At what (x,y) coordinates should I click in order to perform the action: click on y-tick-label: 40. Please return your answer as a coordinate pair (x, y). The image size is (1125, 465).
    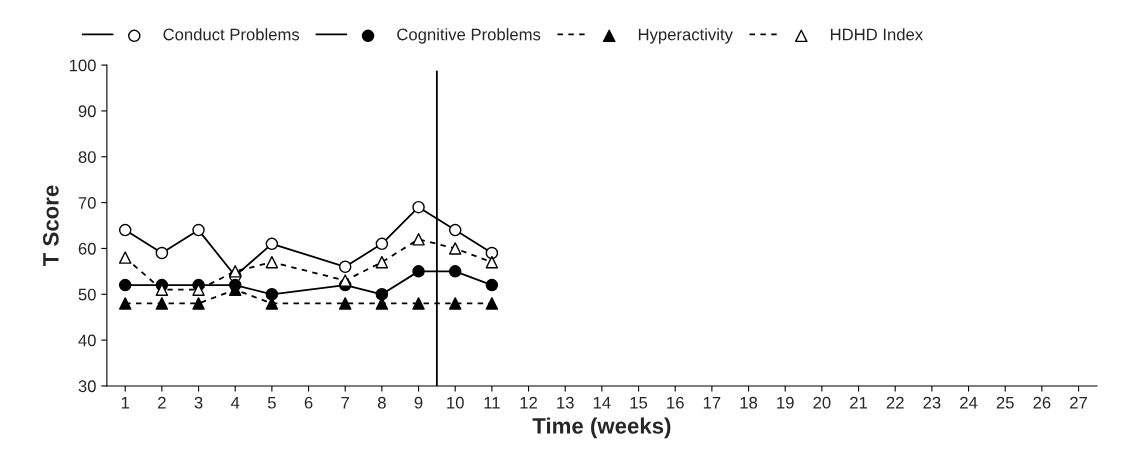
    Looking at the image, I should click on (87, 340).